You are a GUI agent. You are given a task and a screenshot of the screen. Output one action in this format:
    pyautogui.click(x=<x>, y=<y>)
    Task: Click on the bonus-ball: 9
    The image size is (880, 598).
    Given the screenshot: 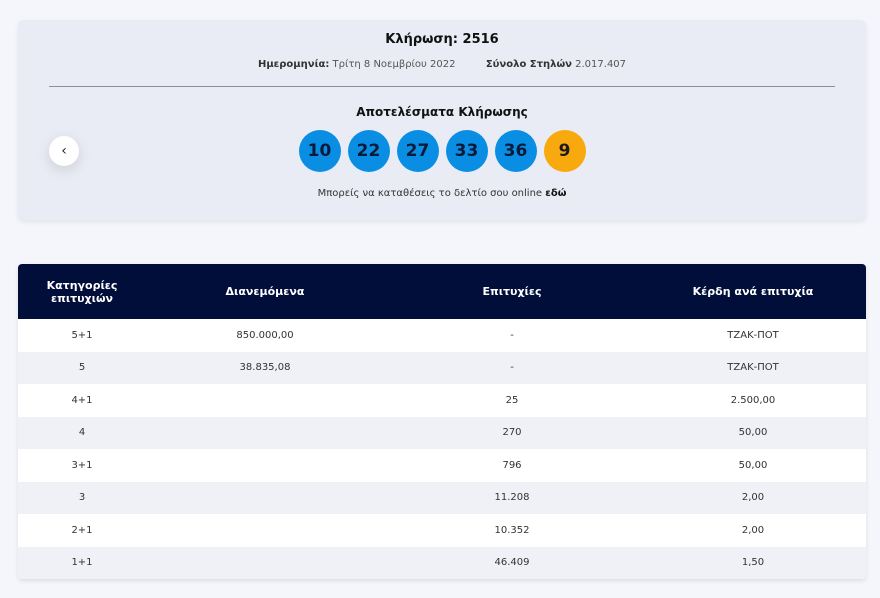 What is the action you would take?
    pyautogui.click(x=564, y=151)
    